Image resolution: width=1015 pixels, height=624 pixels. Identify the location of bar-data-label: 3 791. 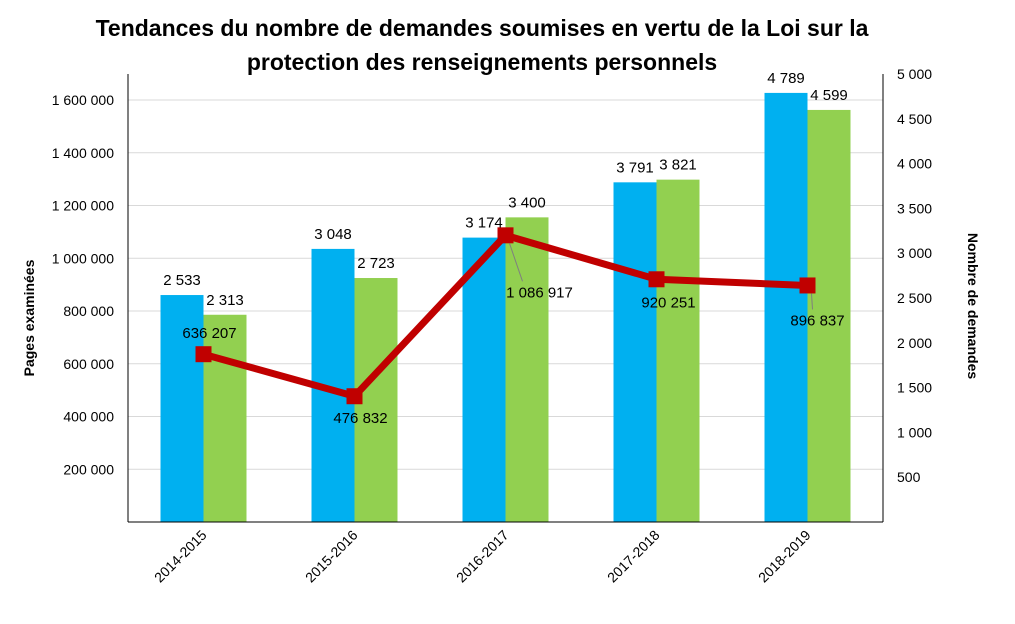
(635, 167).